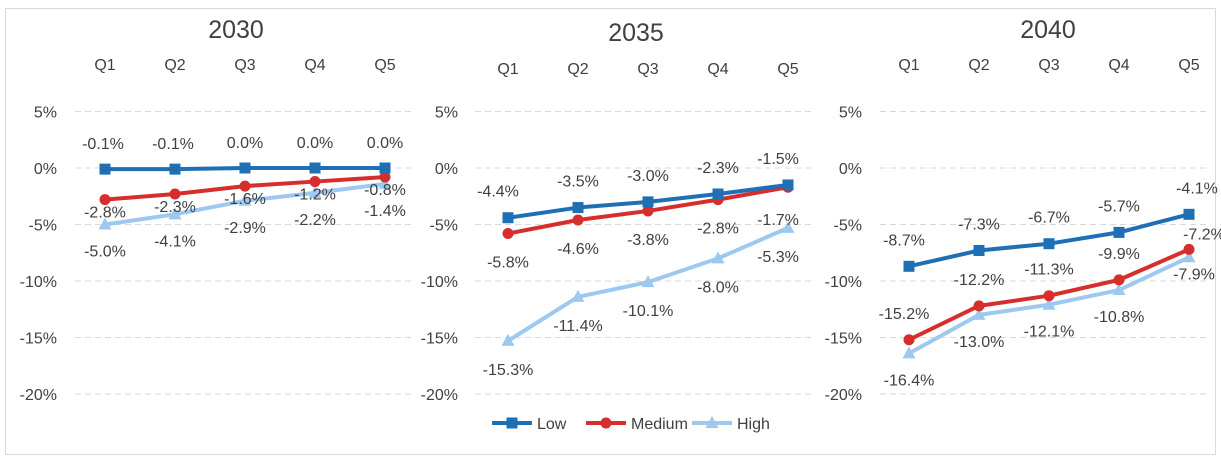  I want to click on legend-item-low: Low, so click(529, 424).